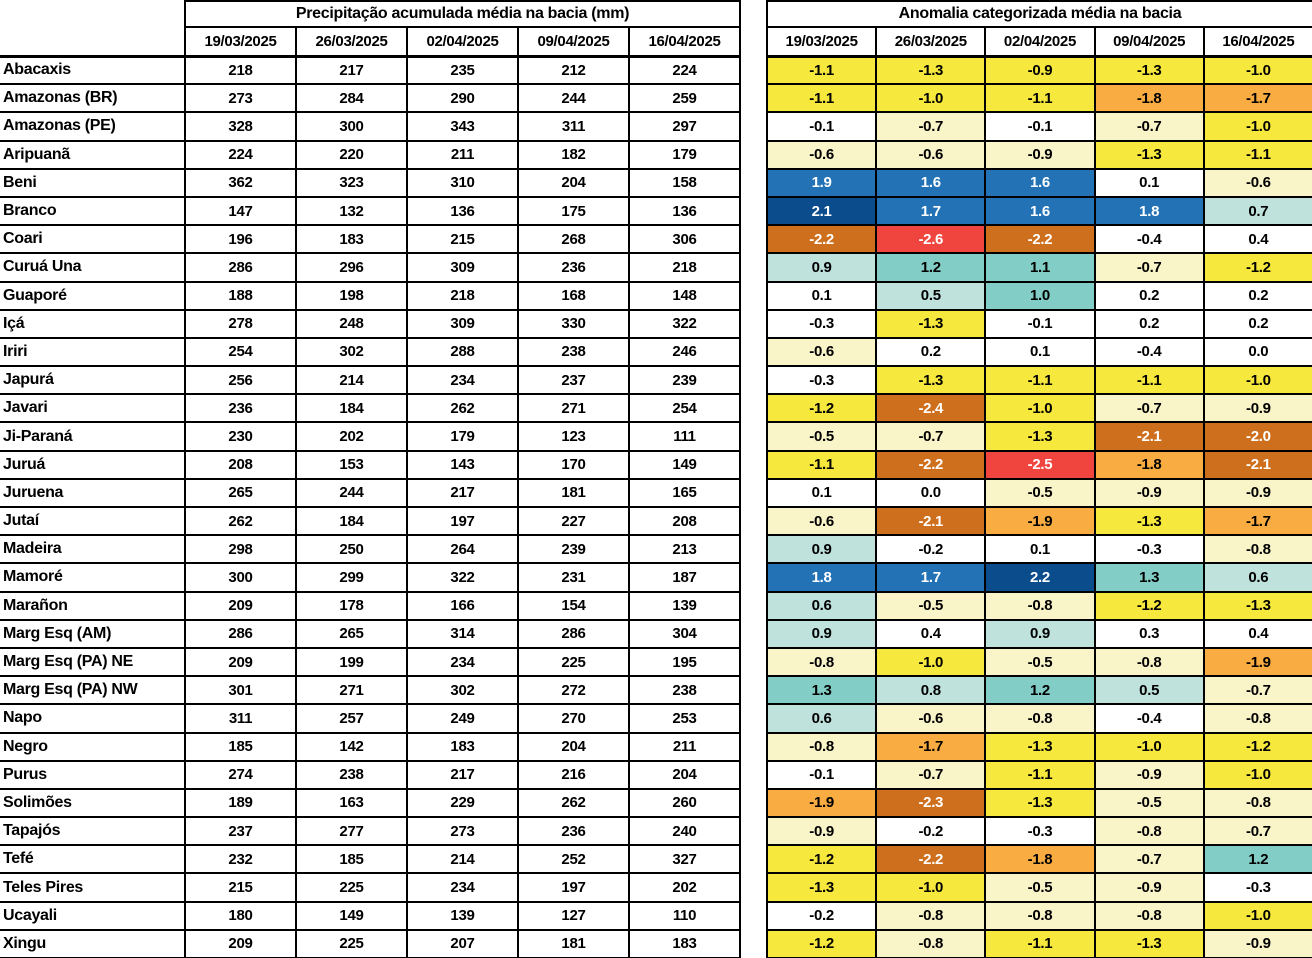  I want to click on precip-cell: 244, so click(351, 493).